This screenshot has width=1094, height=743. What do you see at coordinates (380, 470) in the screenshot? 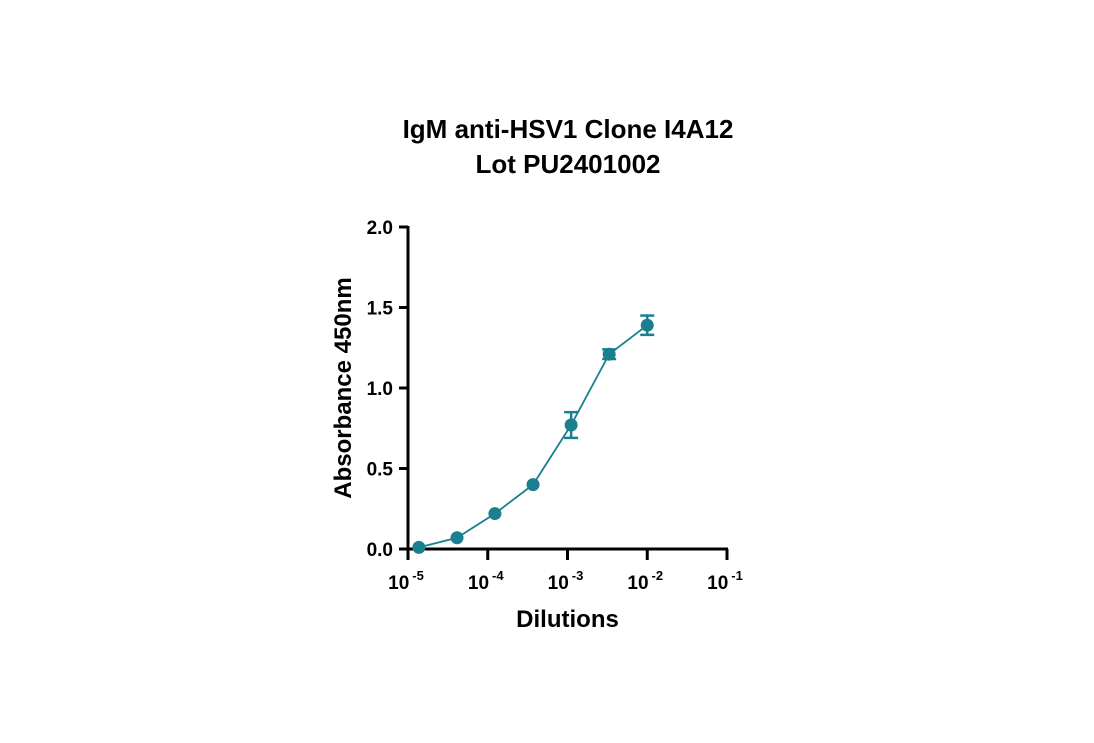
I see `y-tick-label: 0.5` at bounding box center [380, 470].